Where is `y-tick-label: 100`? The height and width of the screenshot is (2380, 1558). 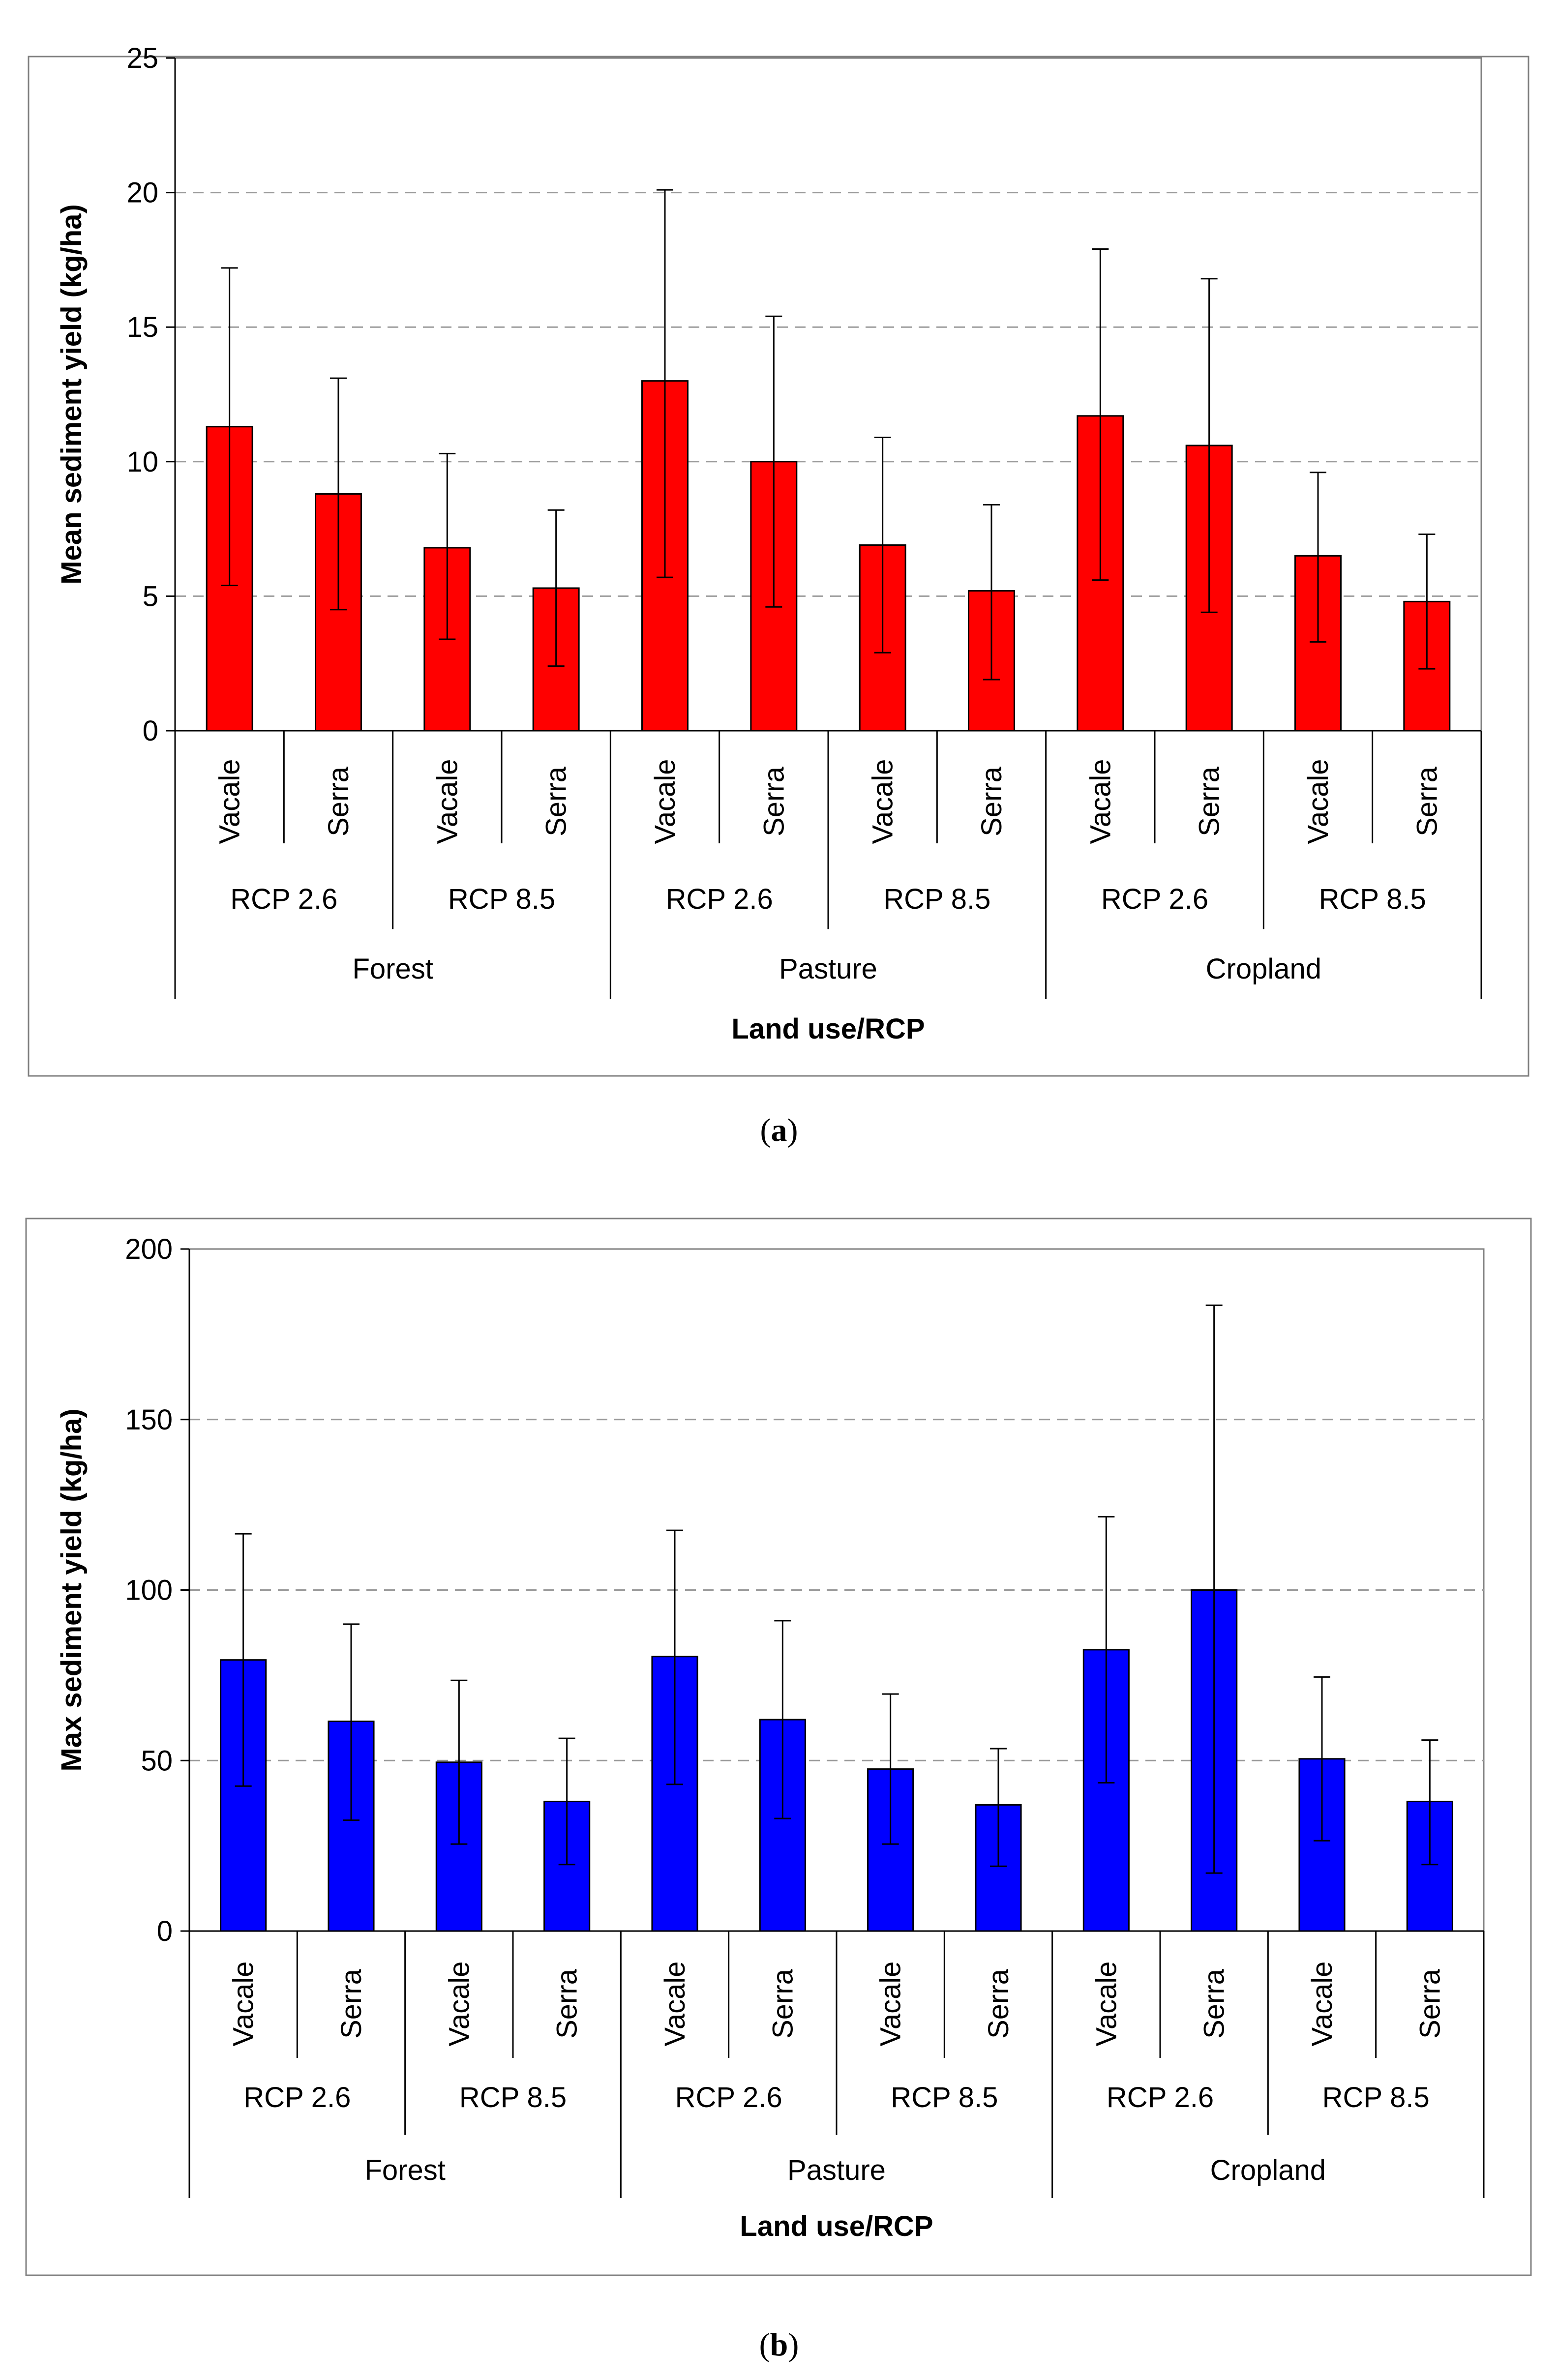
y-tick-label: 100 is located at coordinates (149, 1590).